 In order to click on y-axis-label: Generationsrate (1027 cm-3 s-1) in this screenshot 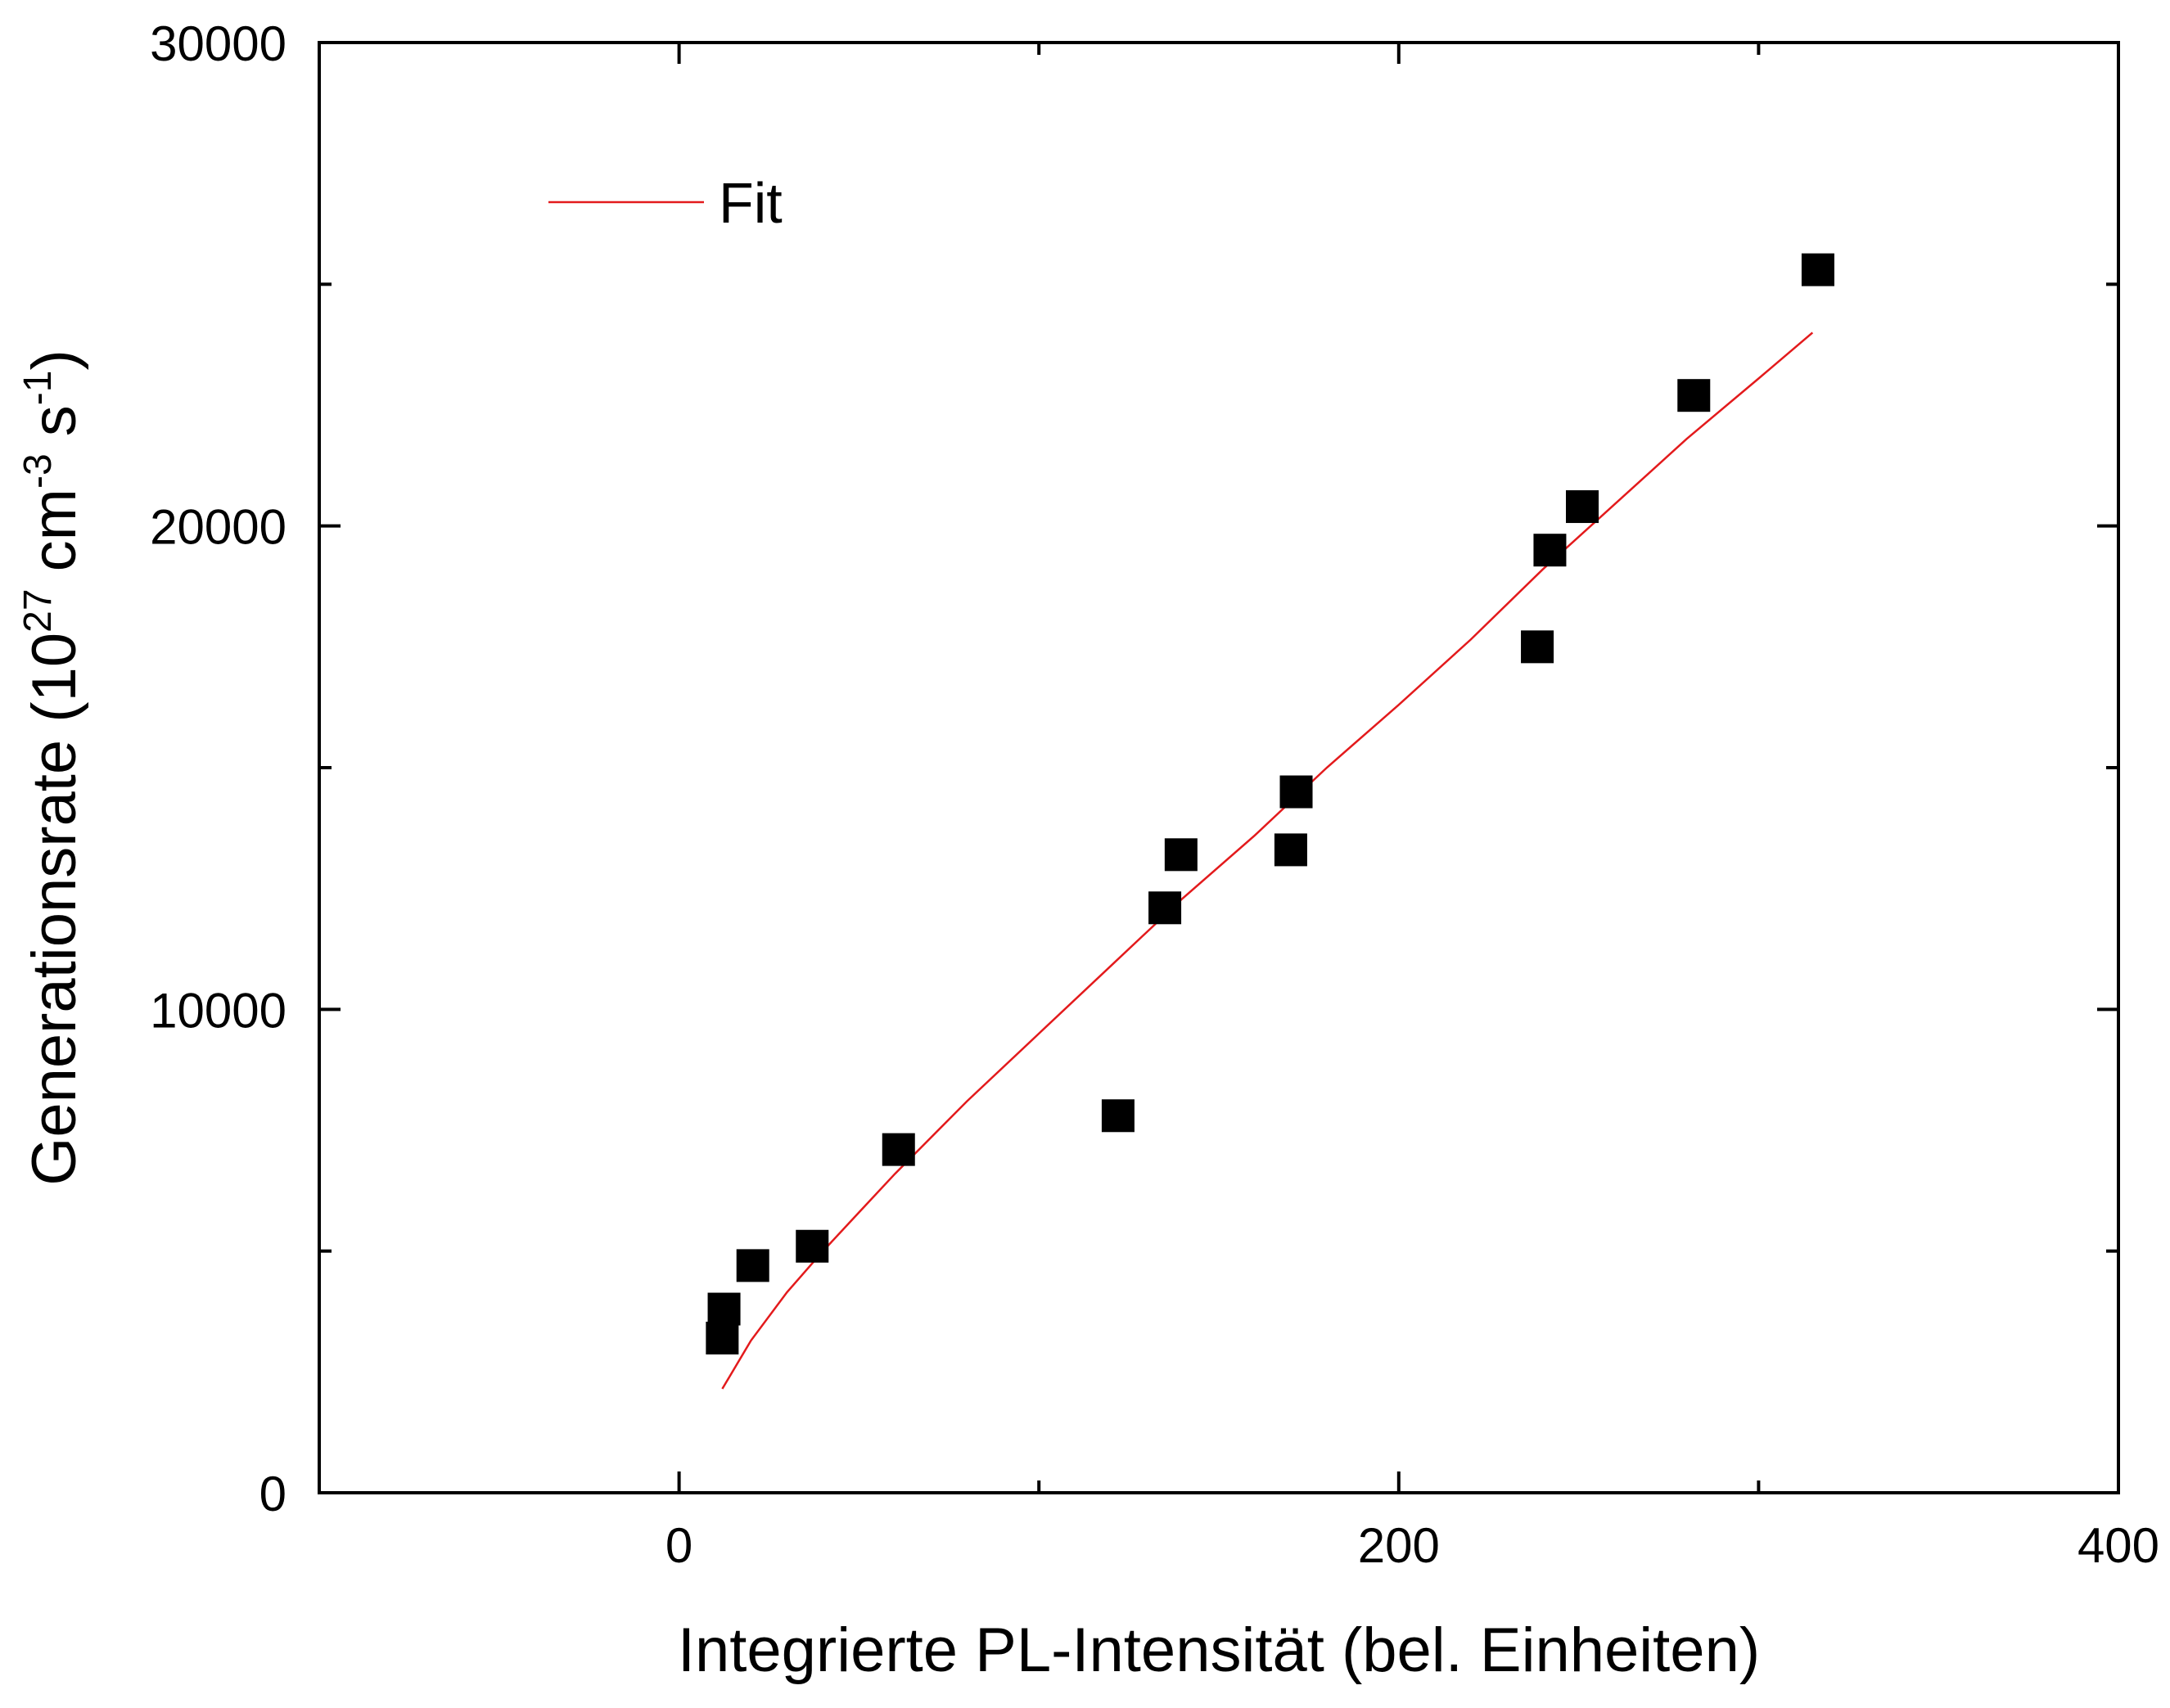, I will do `click(53, 767)`.